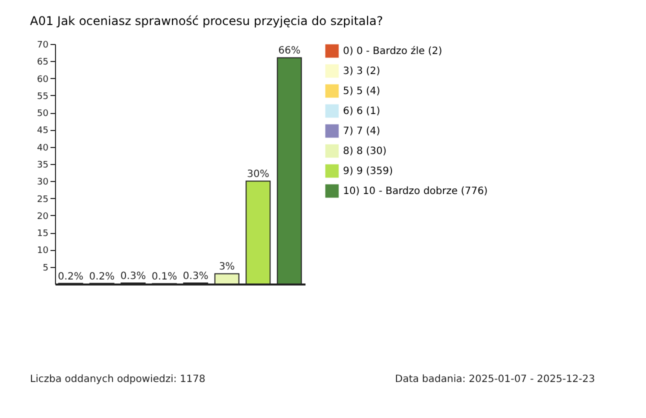 This screenshot has height=418, width=646. I want to click on text: Data badania: 2025-01-07 - 2025-12-23, so click(495, 379).